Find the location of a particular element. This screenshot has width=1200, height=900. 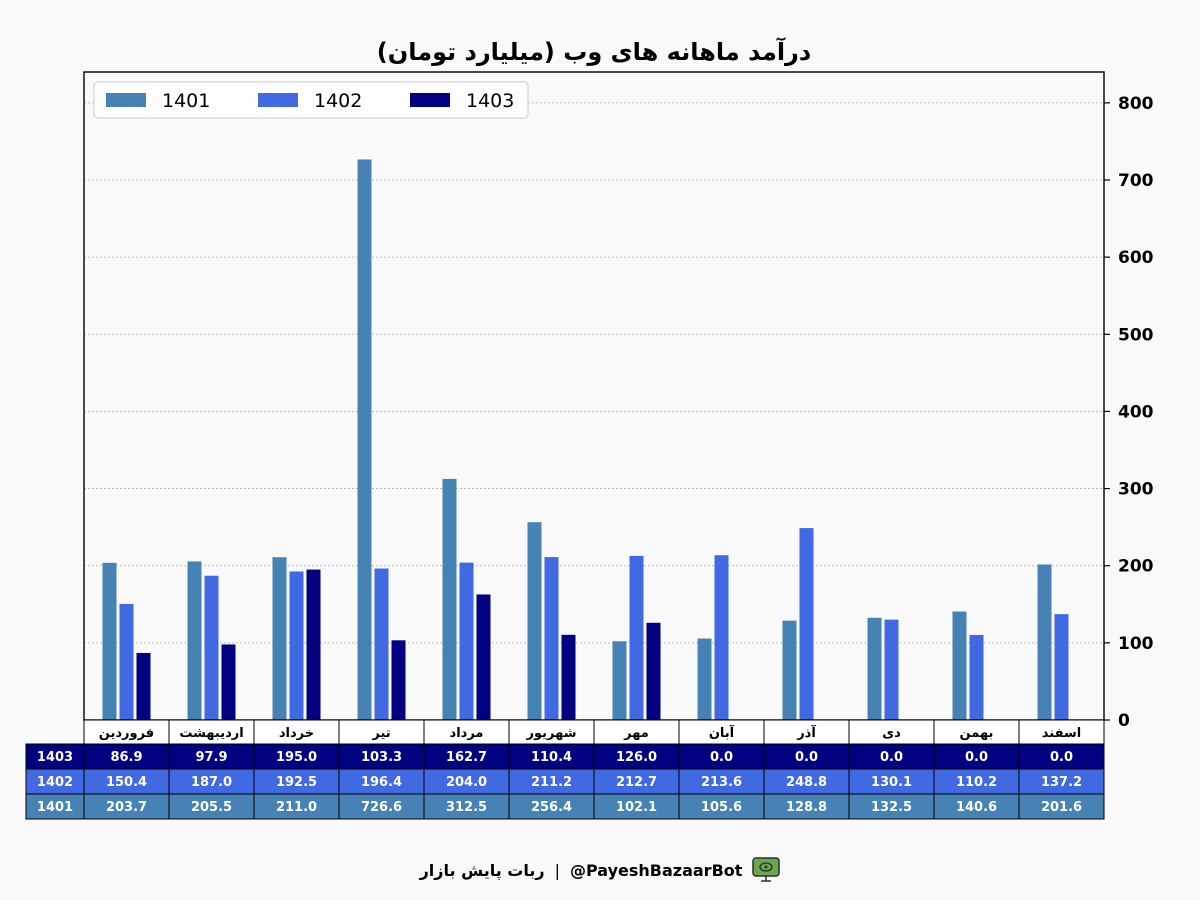

tv-bot-icon is located at coordinates (766, 870).